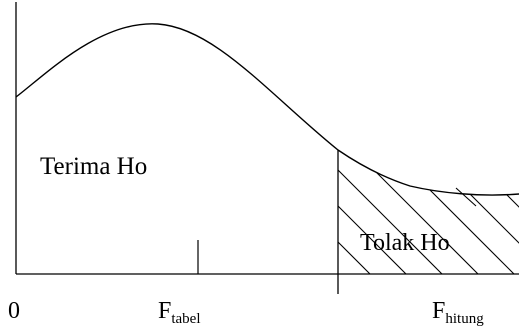 The height and width of the screenshot is (333, 519). I want to click on f-count-label: Fhitung, so click(458, 312).